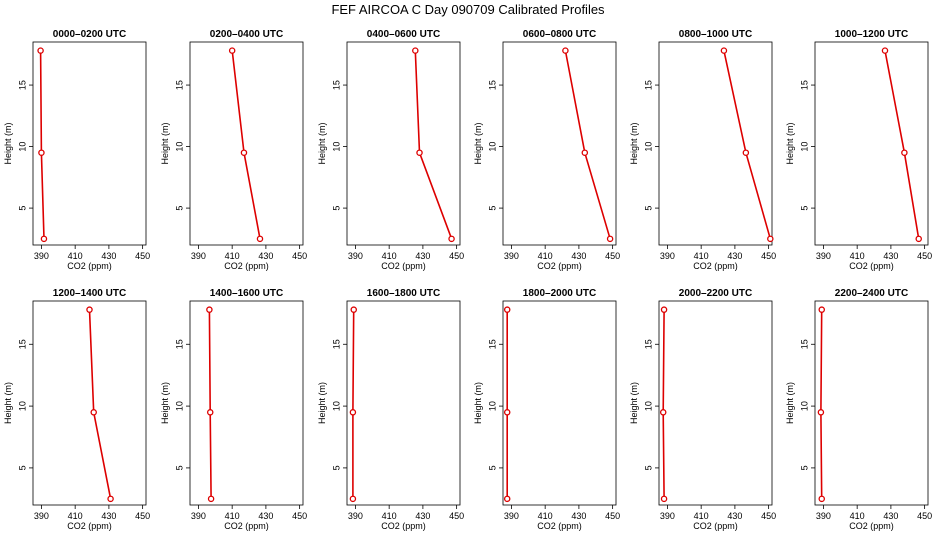  What do you see at coordinates (246, 293) in the screenshot?
I see `panel-title: 1400–1600 UTC` at bounding box center [246, 293].